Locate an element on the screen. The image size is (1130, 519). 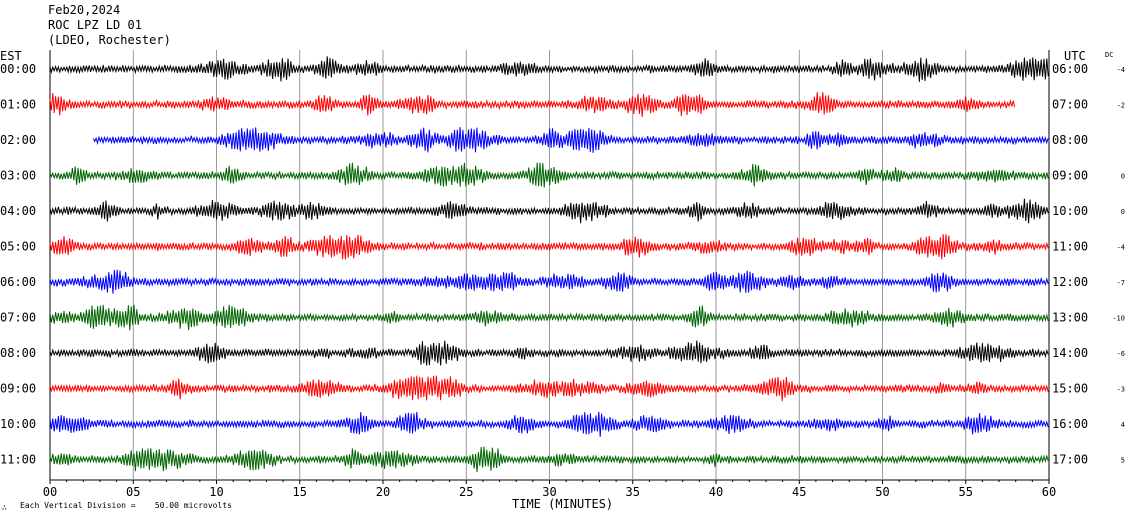
utc-time-label: 08:00 is located at coordinates (1070, 140).